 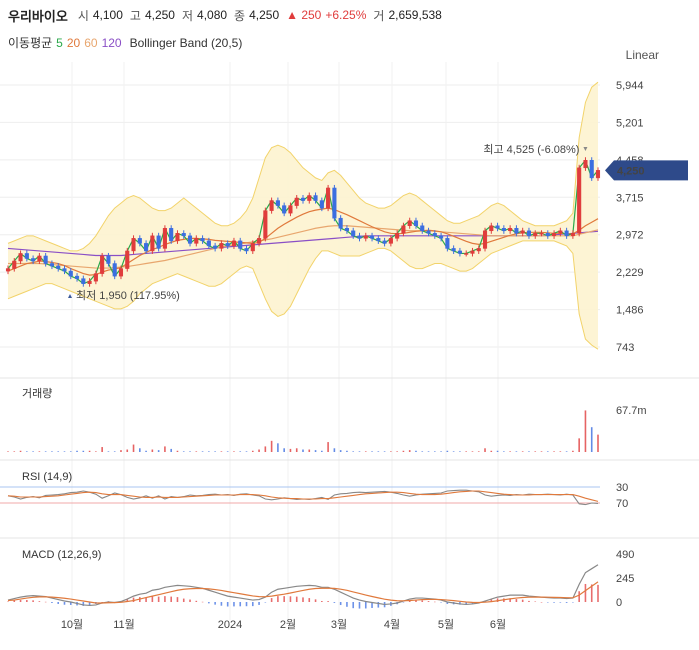 I want to click on y-tick-label: 3,715, so click(x=630, y=198).